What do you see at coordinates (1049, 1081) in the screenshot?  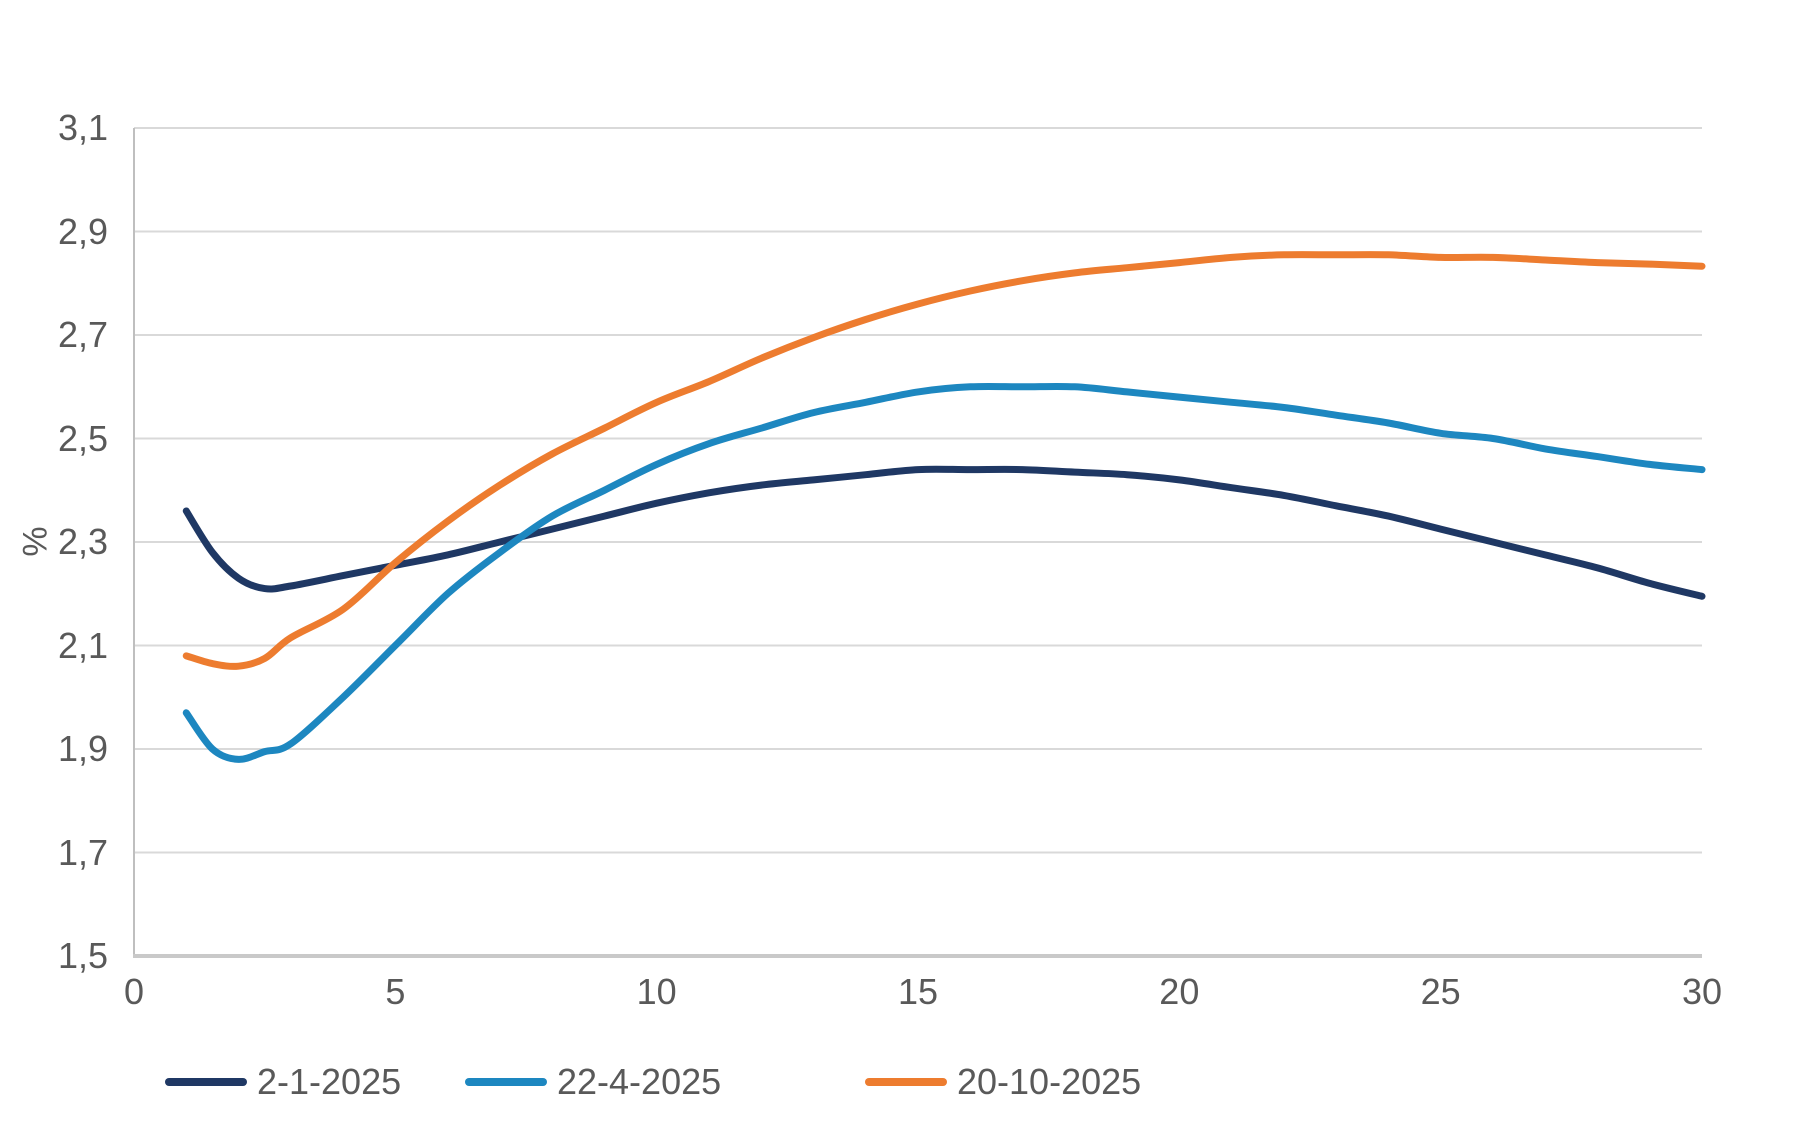 I see `legend-label: 20-10-2025` at bounding box center [1049, 1081].